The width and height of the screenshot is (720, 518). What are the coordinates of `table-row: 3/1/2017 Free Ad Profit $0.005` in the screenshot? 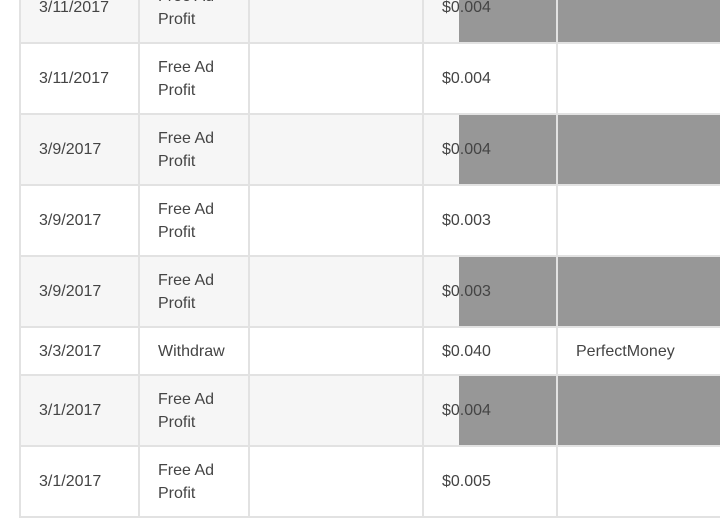 It's located at (369, 481).